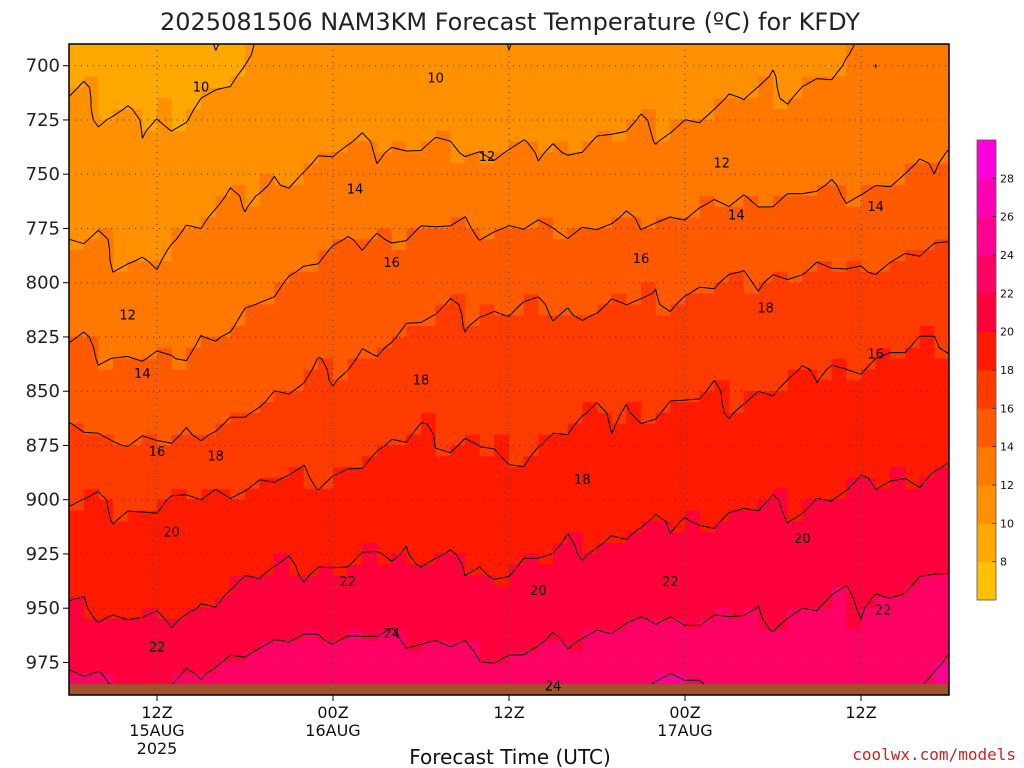 The width and height of the screenshot is (1024, 768). Describe the element at coordinates (43, 120) in the screenshot. I see `y-tick-label: 725` at that location.